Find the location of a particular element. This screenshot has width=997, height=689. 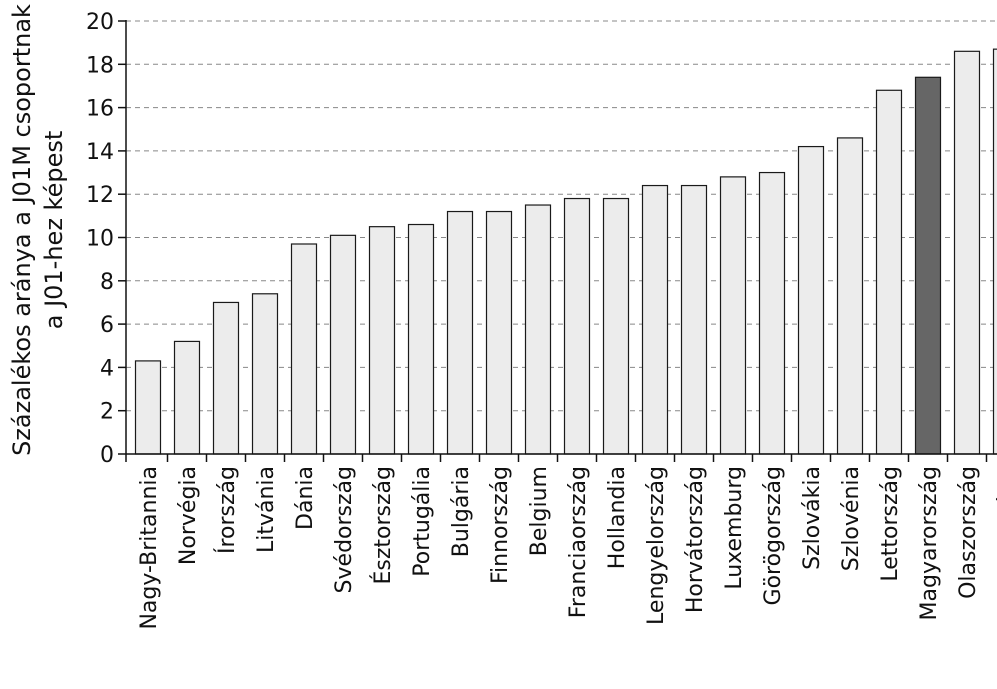

bar-lengyelorsz-g is located at coordinates (655, 319).